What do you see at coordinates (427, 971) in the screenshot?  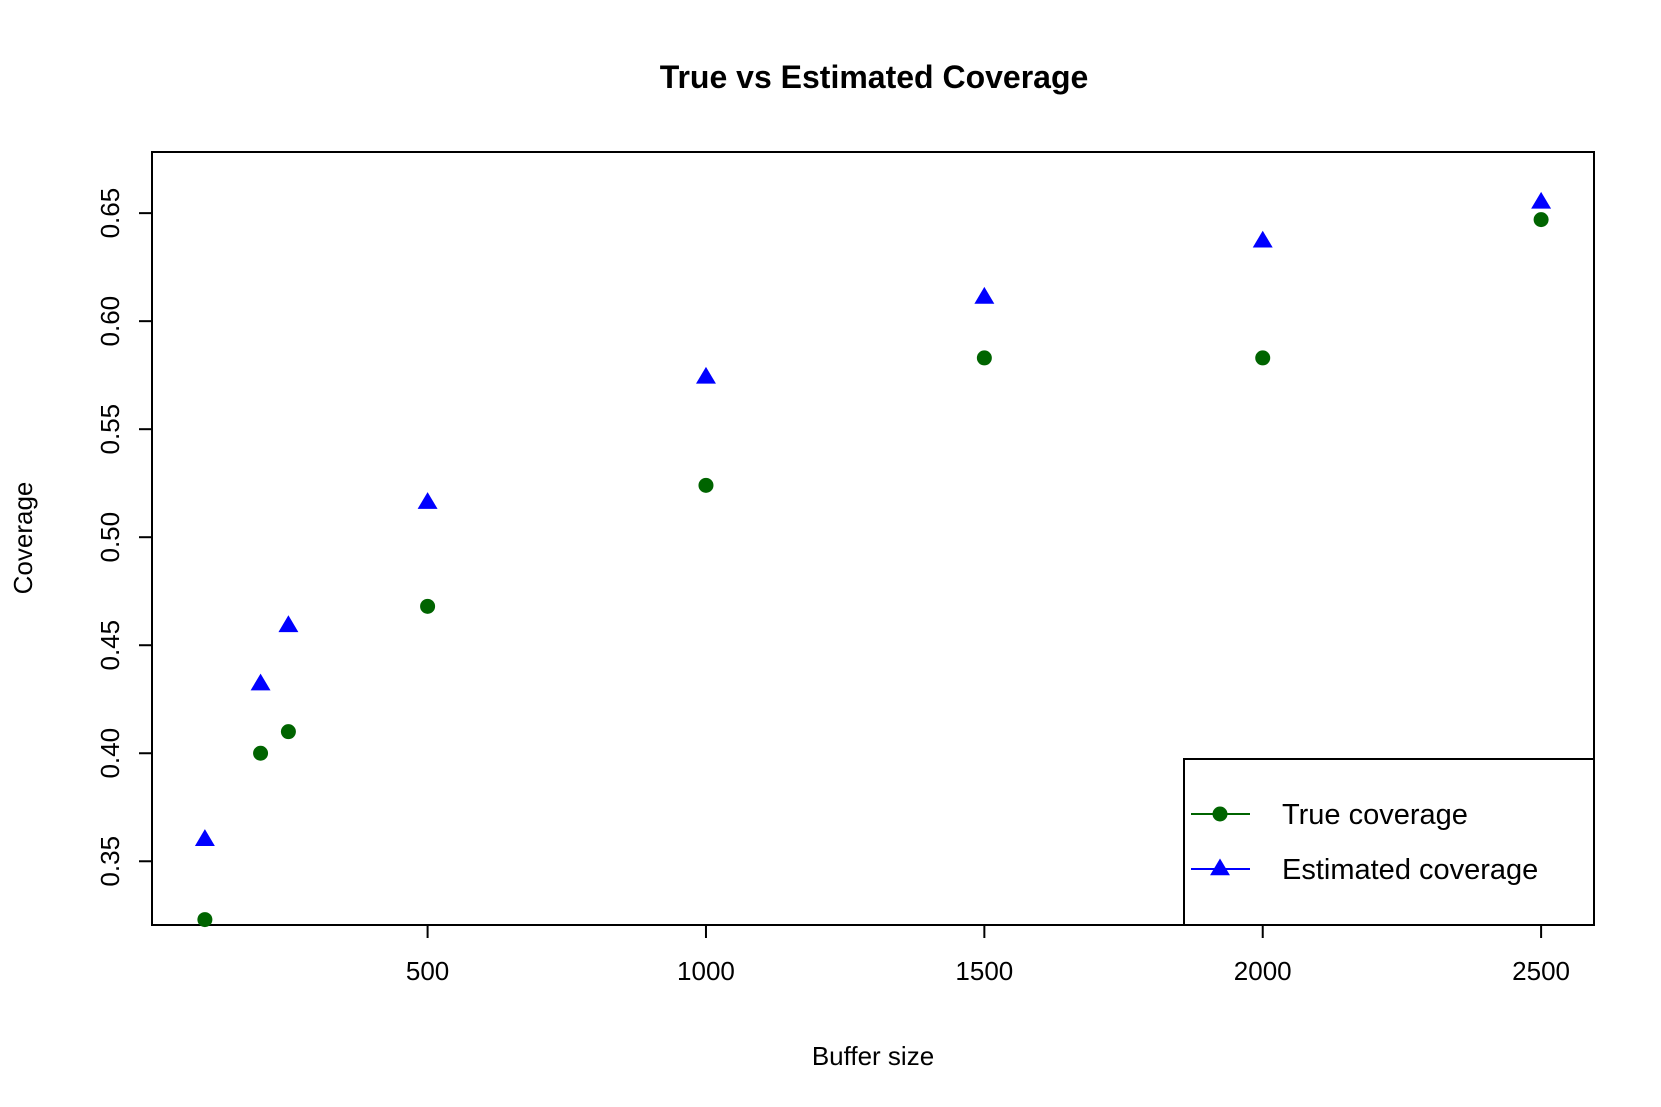 I see `x-tick-label: 500` at bounding box center [427, 971].